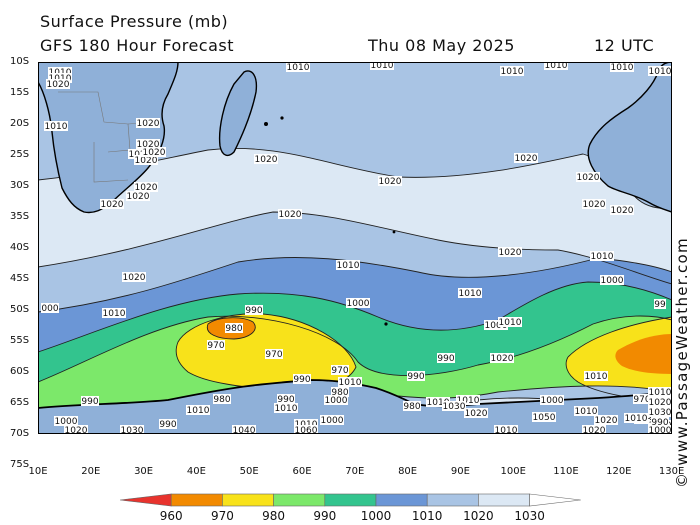 Image resolution: width=700 pixels, height=525 pixels. Describe the element at coordinates (427, 516) in the screenshot. I see `legend-label-1010: 1010` at that location.